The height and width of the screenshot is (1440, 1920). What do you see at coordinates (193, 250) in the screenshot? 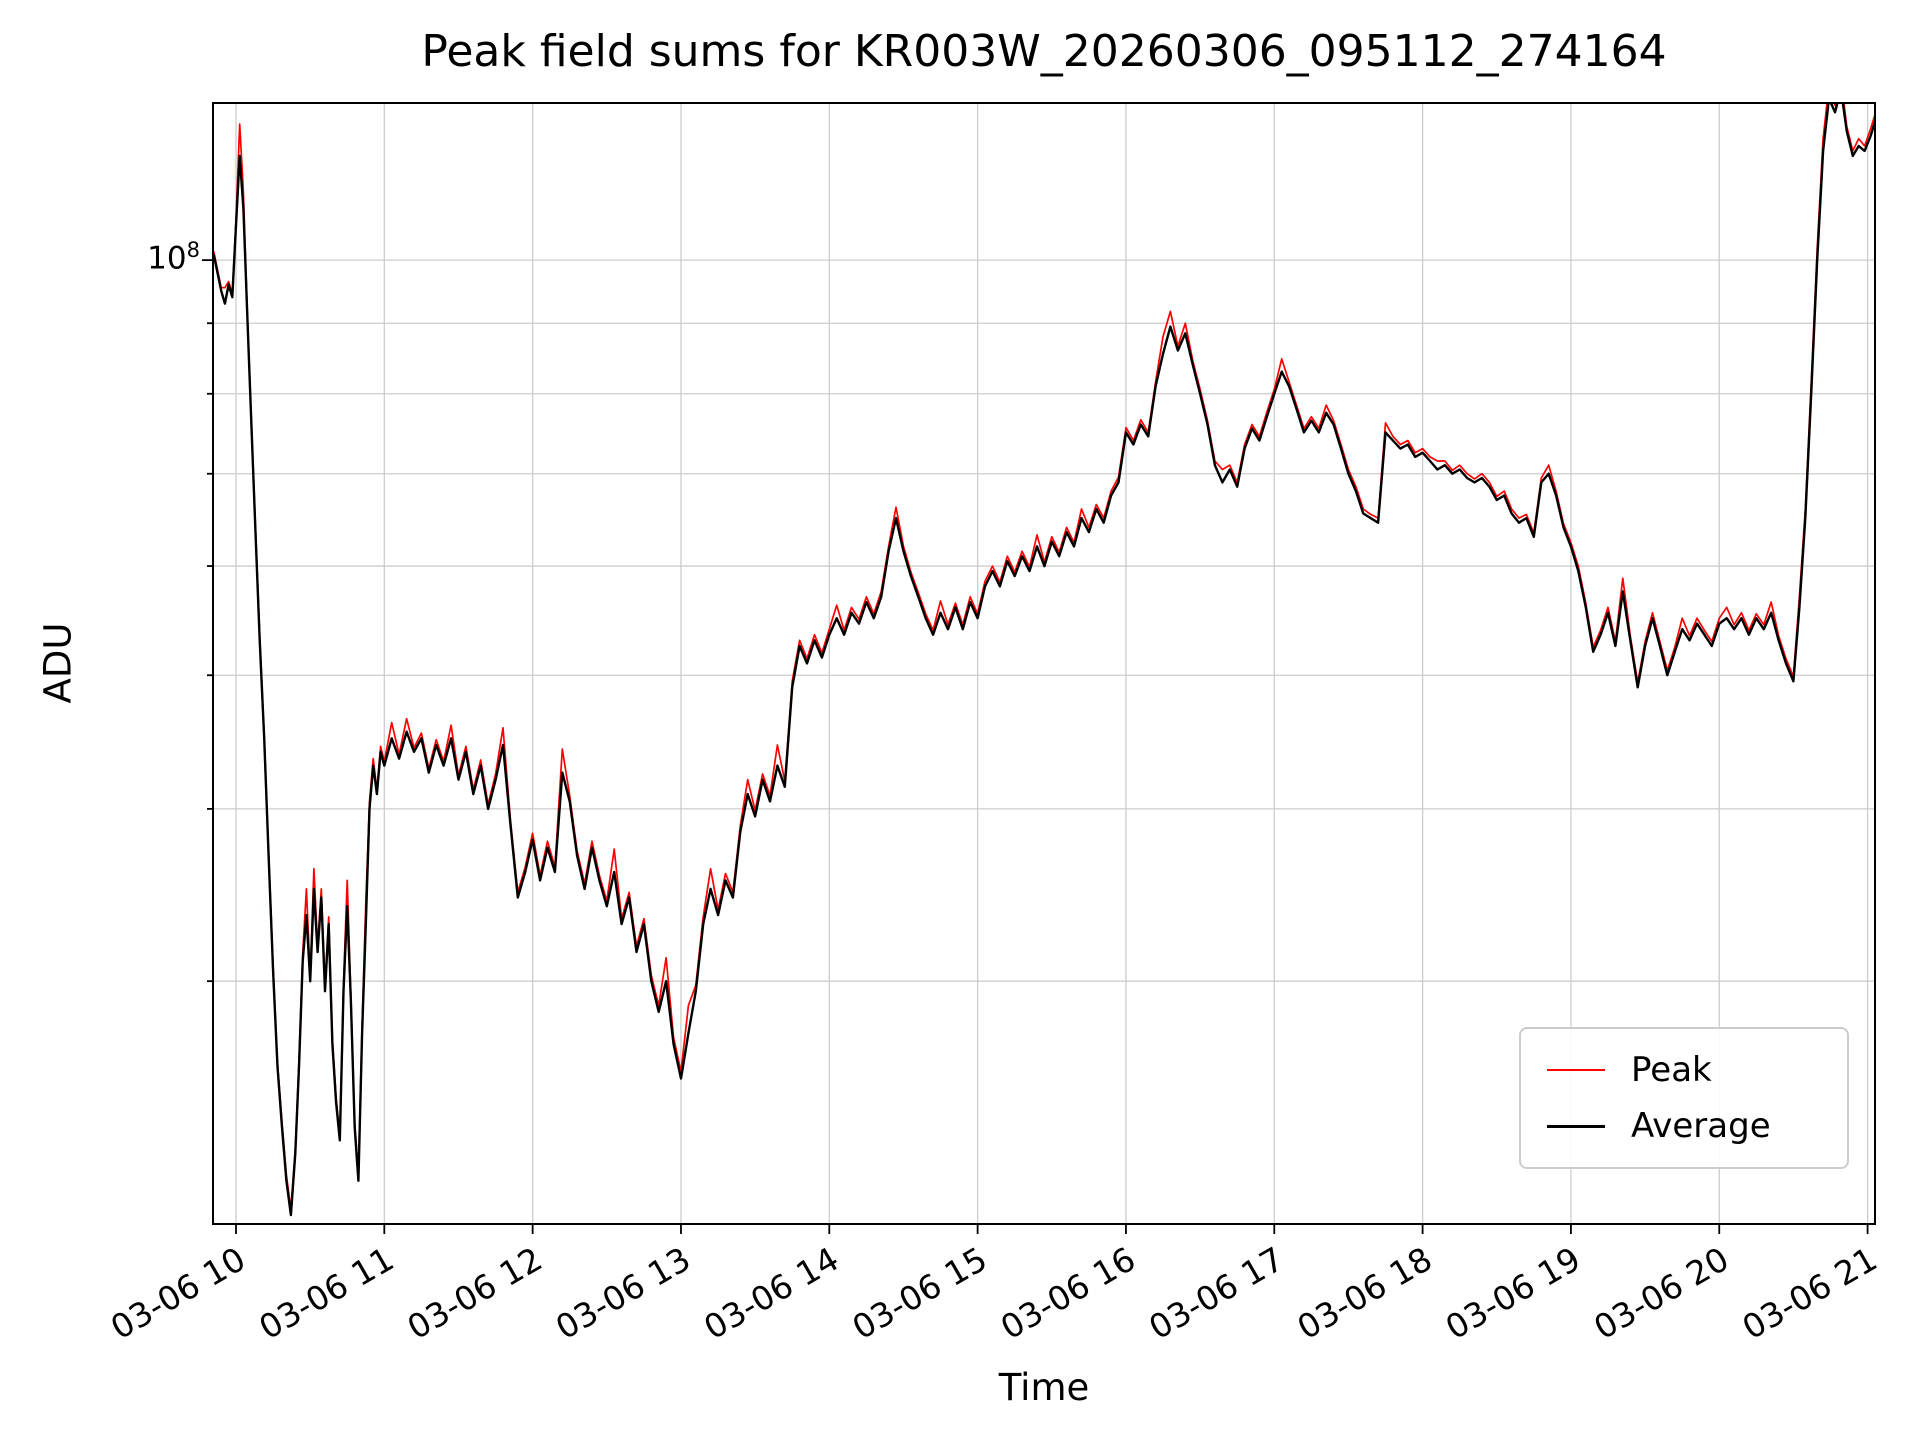
I see `y-tick-exponent: 8` at bounding box center [193, 250].